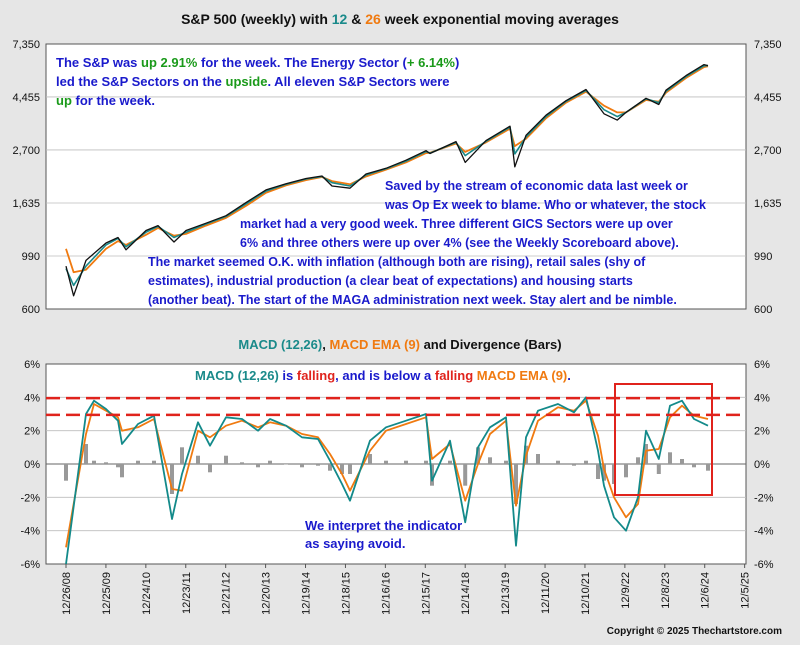 The image size is (800, 645). I want to click on x-tick-label: 12/24/10, so click(147, 593).